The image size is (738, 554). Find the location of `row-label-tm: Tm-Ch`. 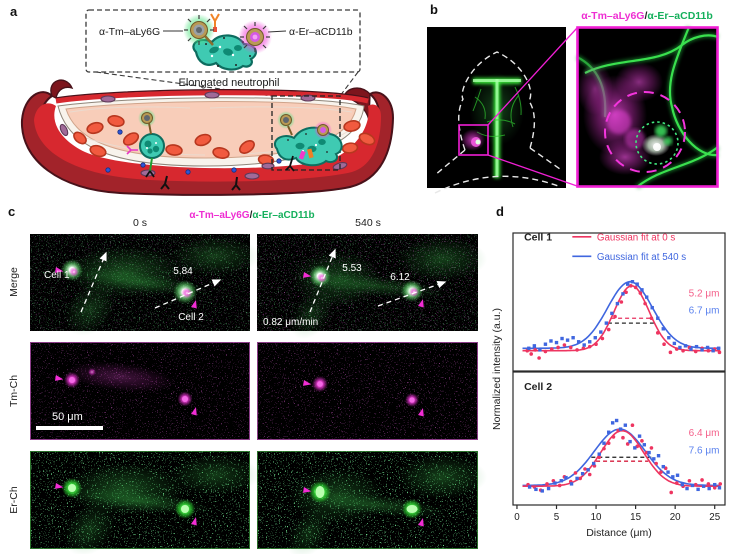

row-label-tm: Tm-Ch is located at coordinates (14, 391).